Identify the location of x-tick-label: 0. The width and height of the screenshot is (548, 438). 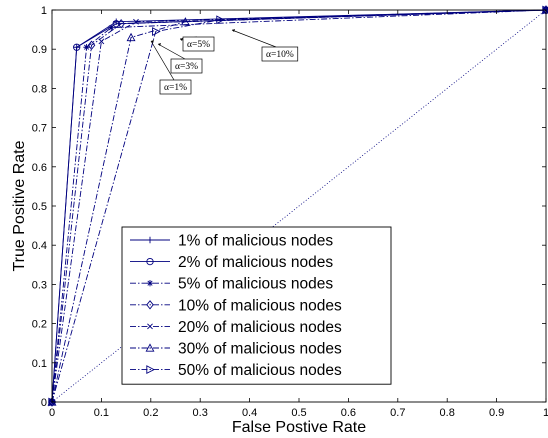
(52, 413).